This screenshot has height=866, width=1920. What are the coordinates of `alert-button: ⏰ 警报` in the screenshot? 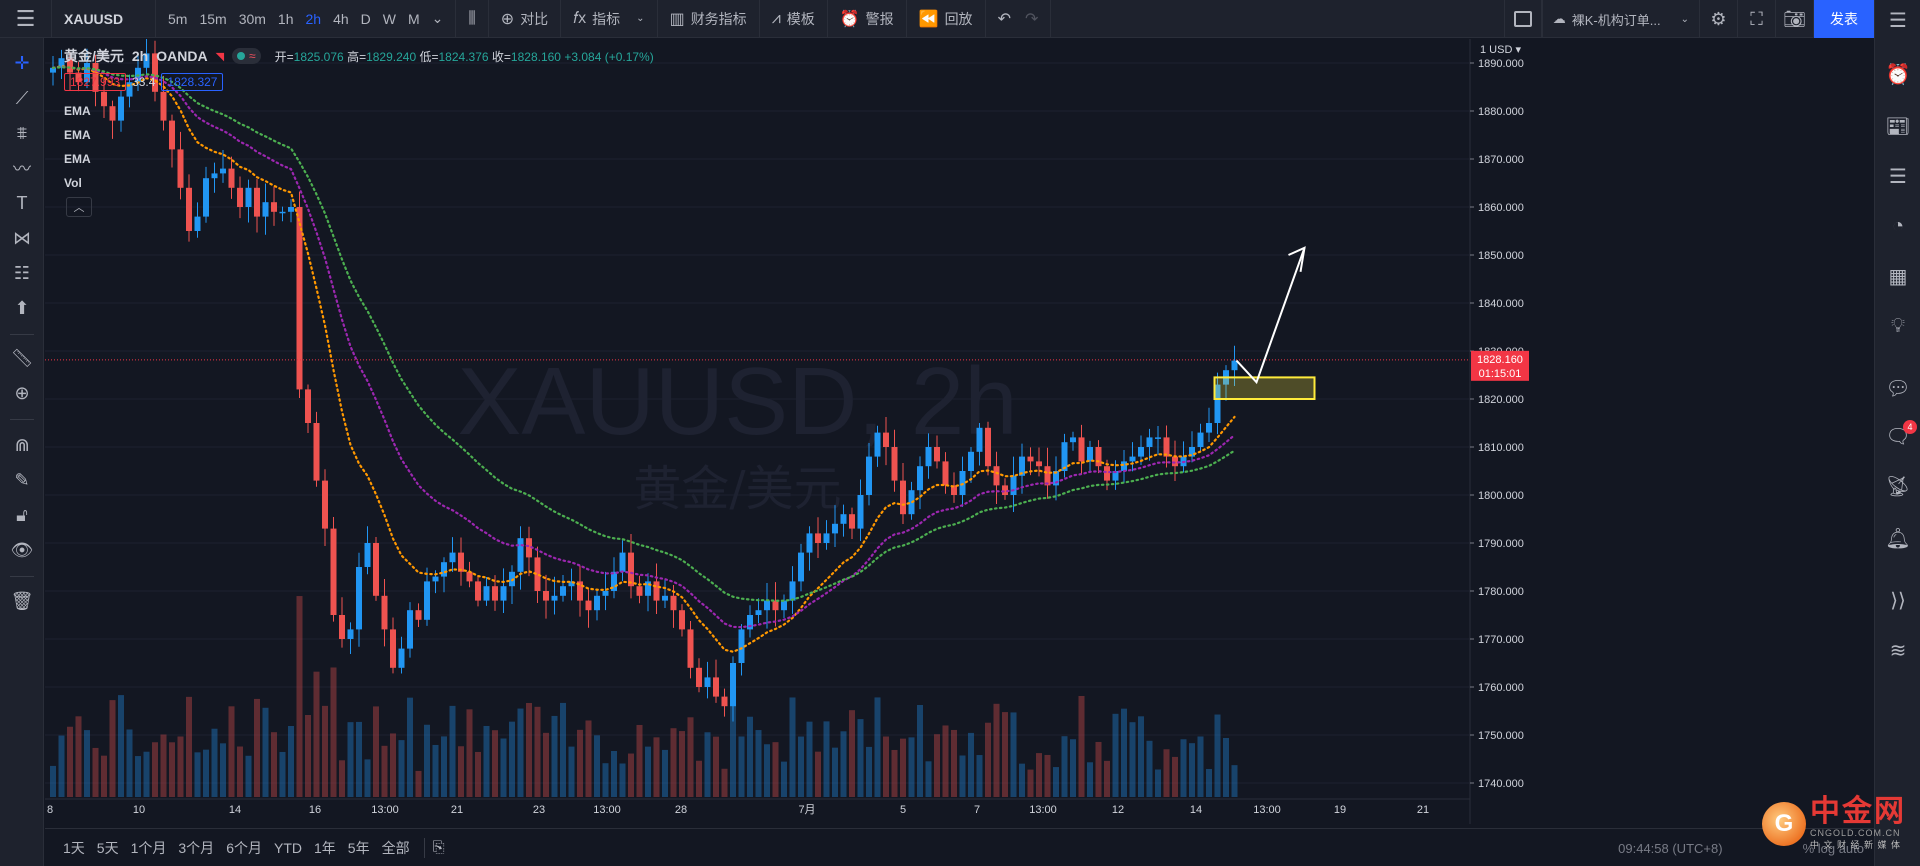 It's located at (867, 19).